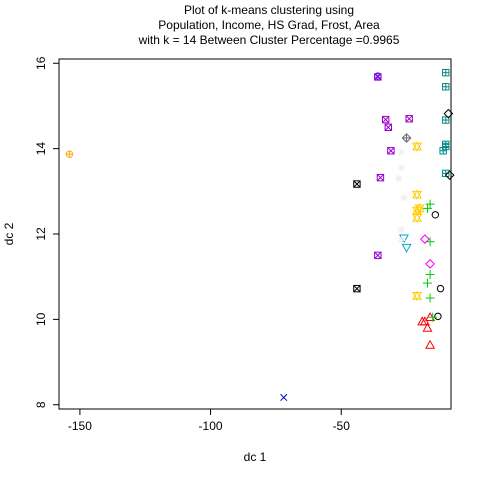 This screenshot has width=480, height=480. Describe the element at coordinates (41, 404) in the screenshot. I see `y-tick-label: 8` at that location.